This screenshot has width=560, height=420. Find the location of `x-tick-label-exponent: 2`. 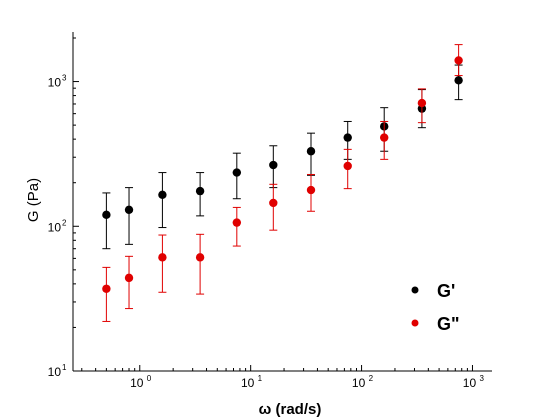

x-tick-label-exponent: 2 is located at coordinates (371, 378).